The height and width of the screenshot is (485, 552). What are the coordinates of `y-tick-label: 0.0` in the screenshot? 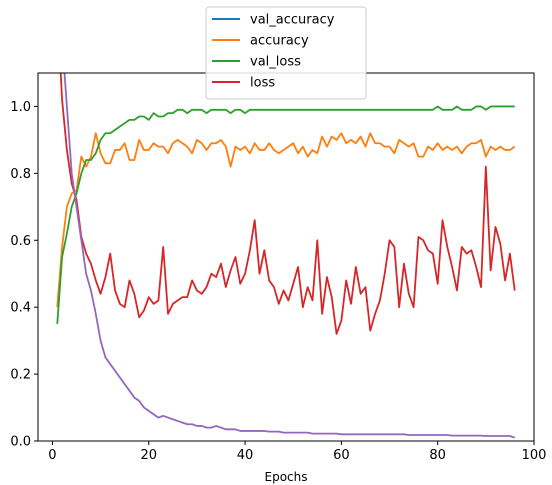 It's located at (20, 442).